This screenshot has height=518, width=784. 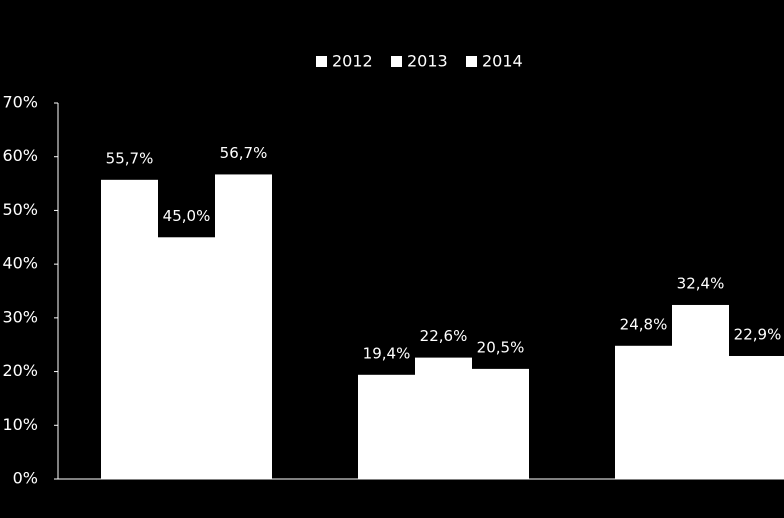 I want to click on legend-label: 2012, so click(x=352, y=61).